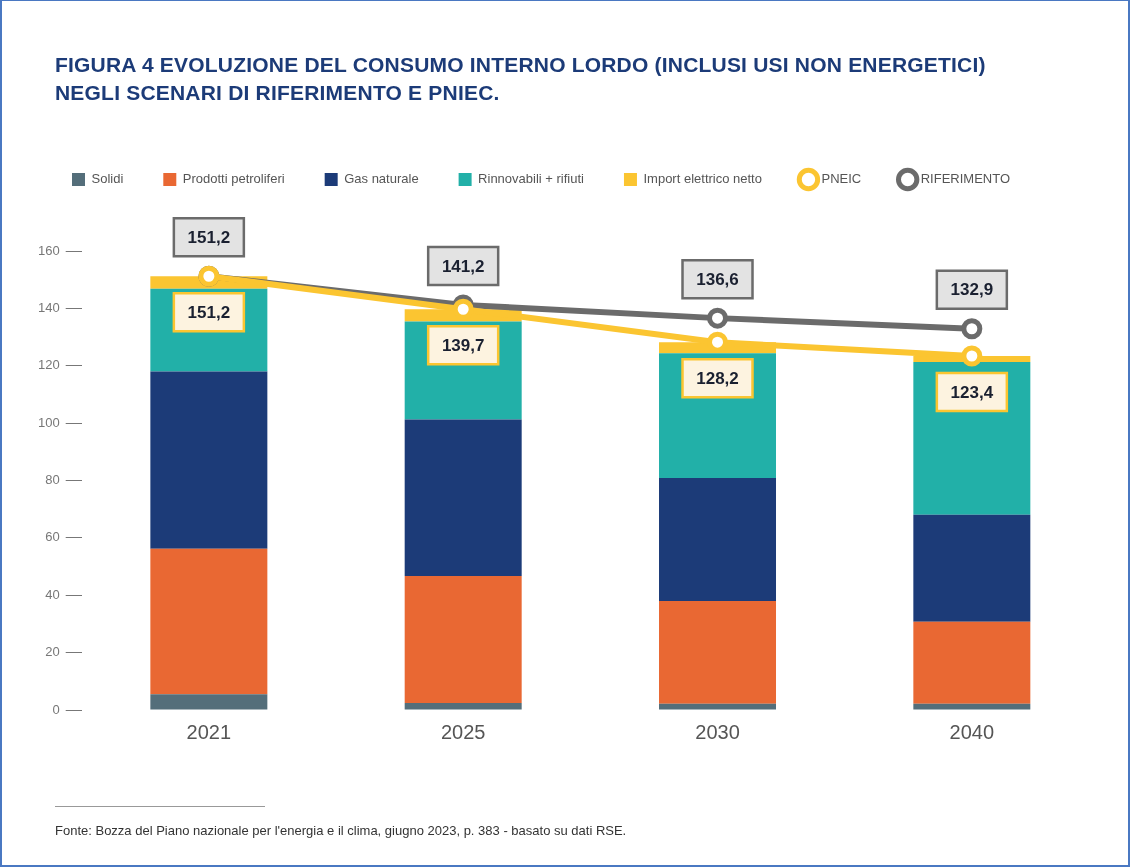 The height and width of the screenshot is (868, 1130). What do you see at coordinates (52, 480) in the screenshot?
I see `y-tick-label: 80` at bounding box center [52, 480].